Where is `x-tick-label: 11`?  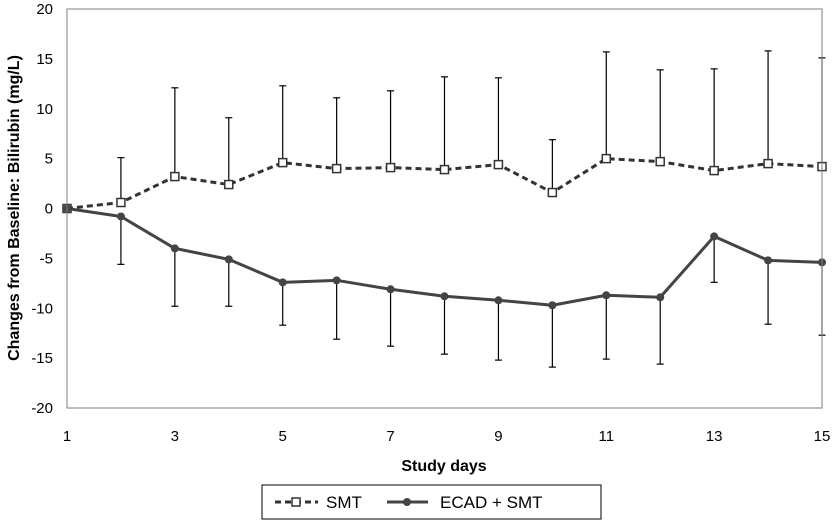 x-tick-label: 11 is located at coordinates (606, 436).